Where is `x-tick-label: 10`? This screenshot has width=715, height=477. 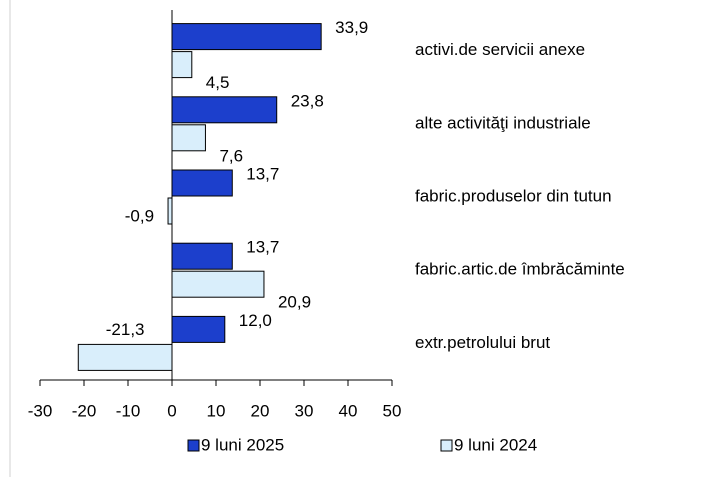 x-tick-label: 10 is located at coordinates (216, 410).